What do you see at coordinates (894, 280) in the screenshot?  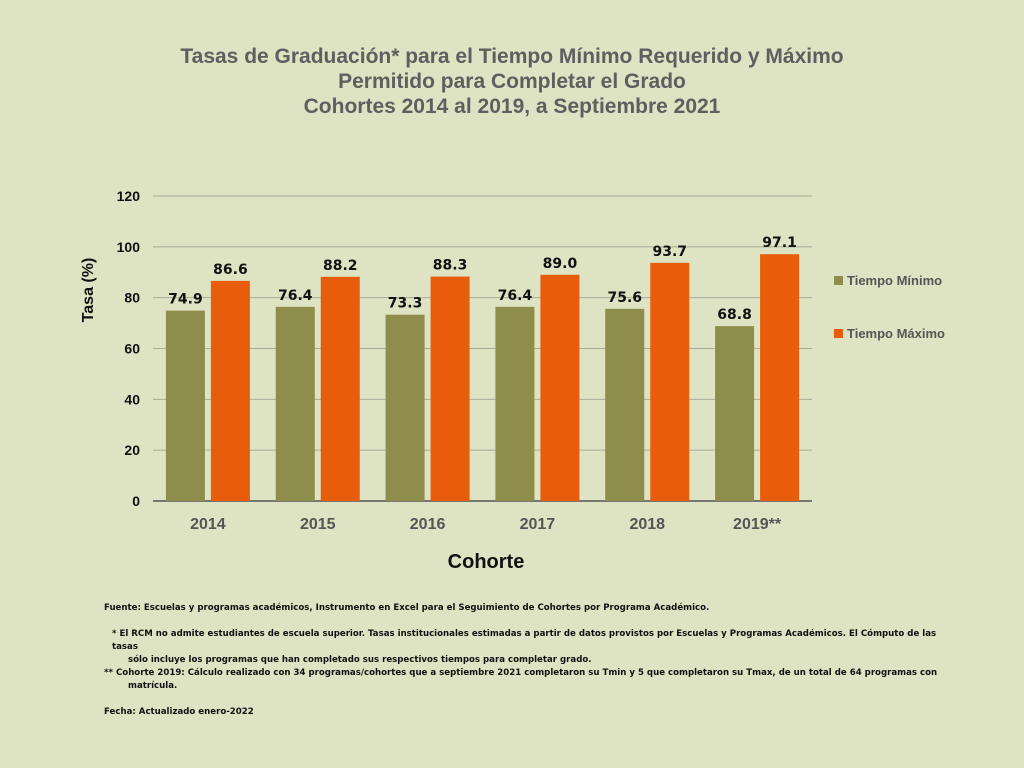 I see `legend-label: Tiempo Mínimo` at bounding box center [894, 280].